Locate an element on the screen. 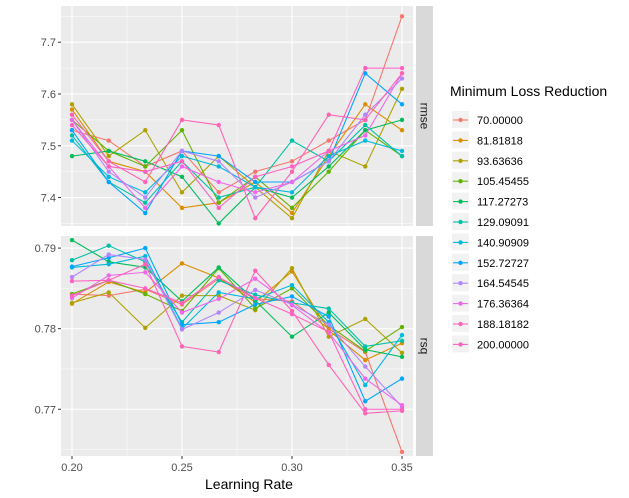 This screenshot has width=629, height=498. legend-label: 105.45455 is located at coordinates (503, 182).